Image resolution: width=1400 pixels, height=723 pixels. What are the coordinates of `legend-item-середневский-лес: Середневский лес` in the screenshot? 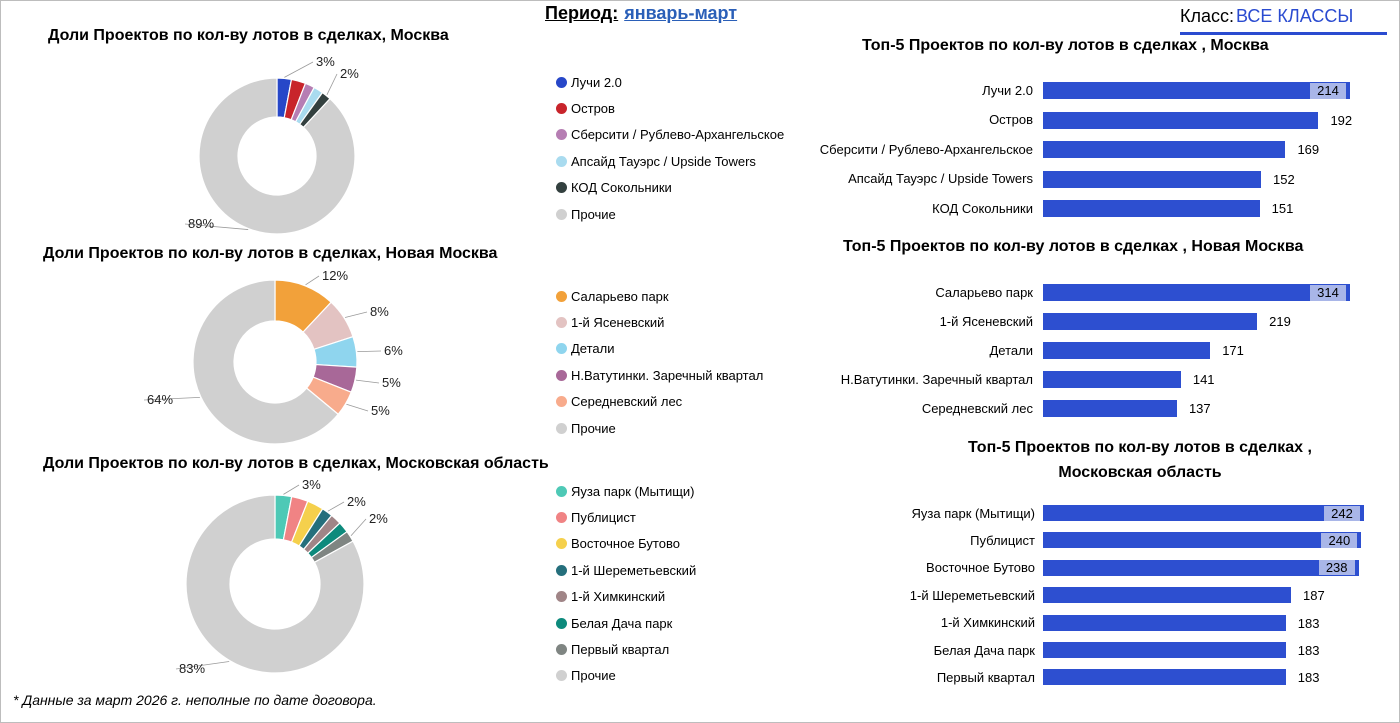 It's located at (619, 402).